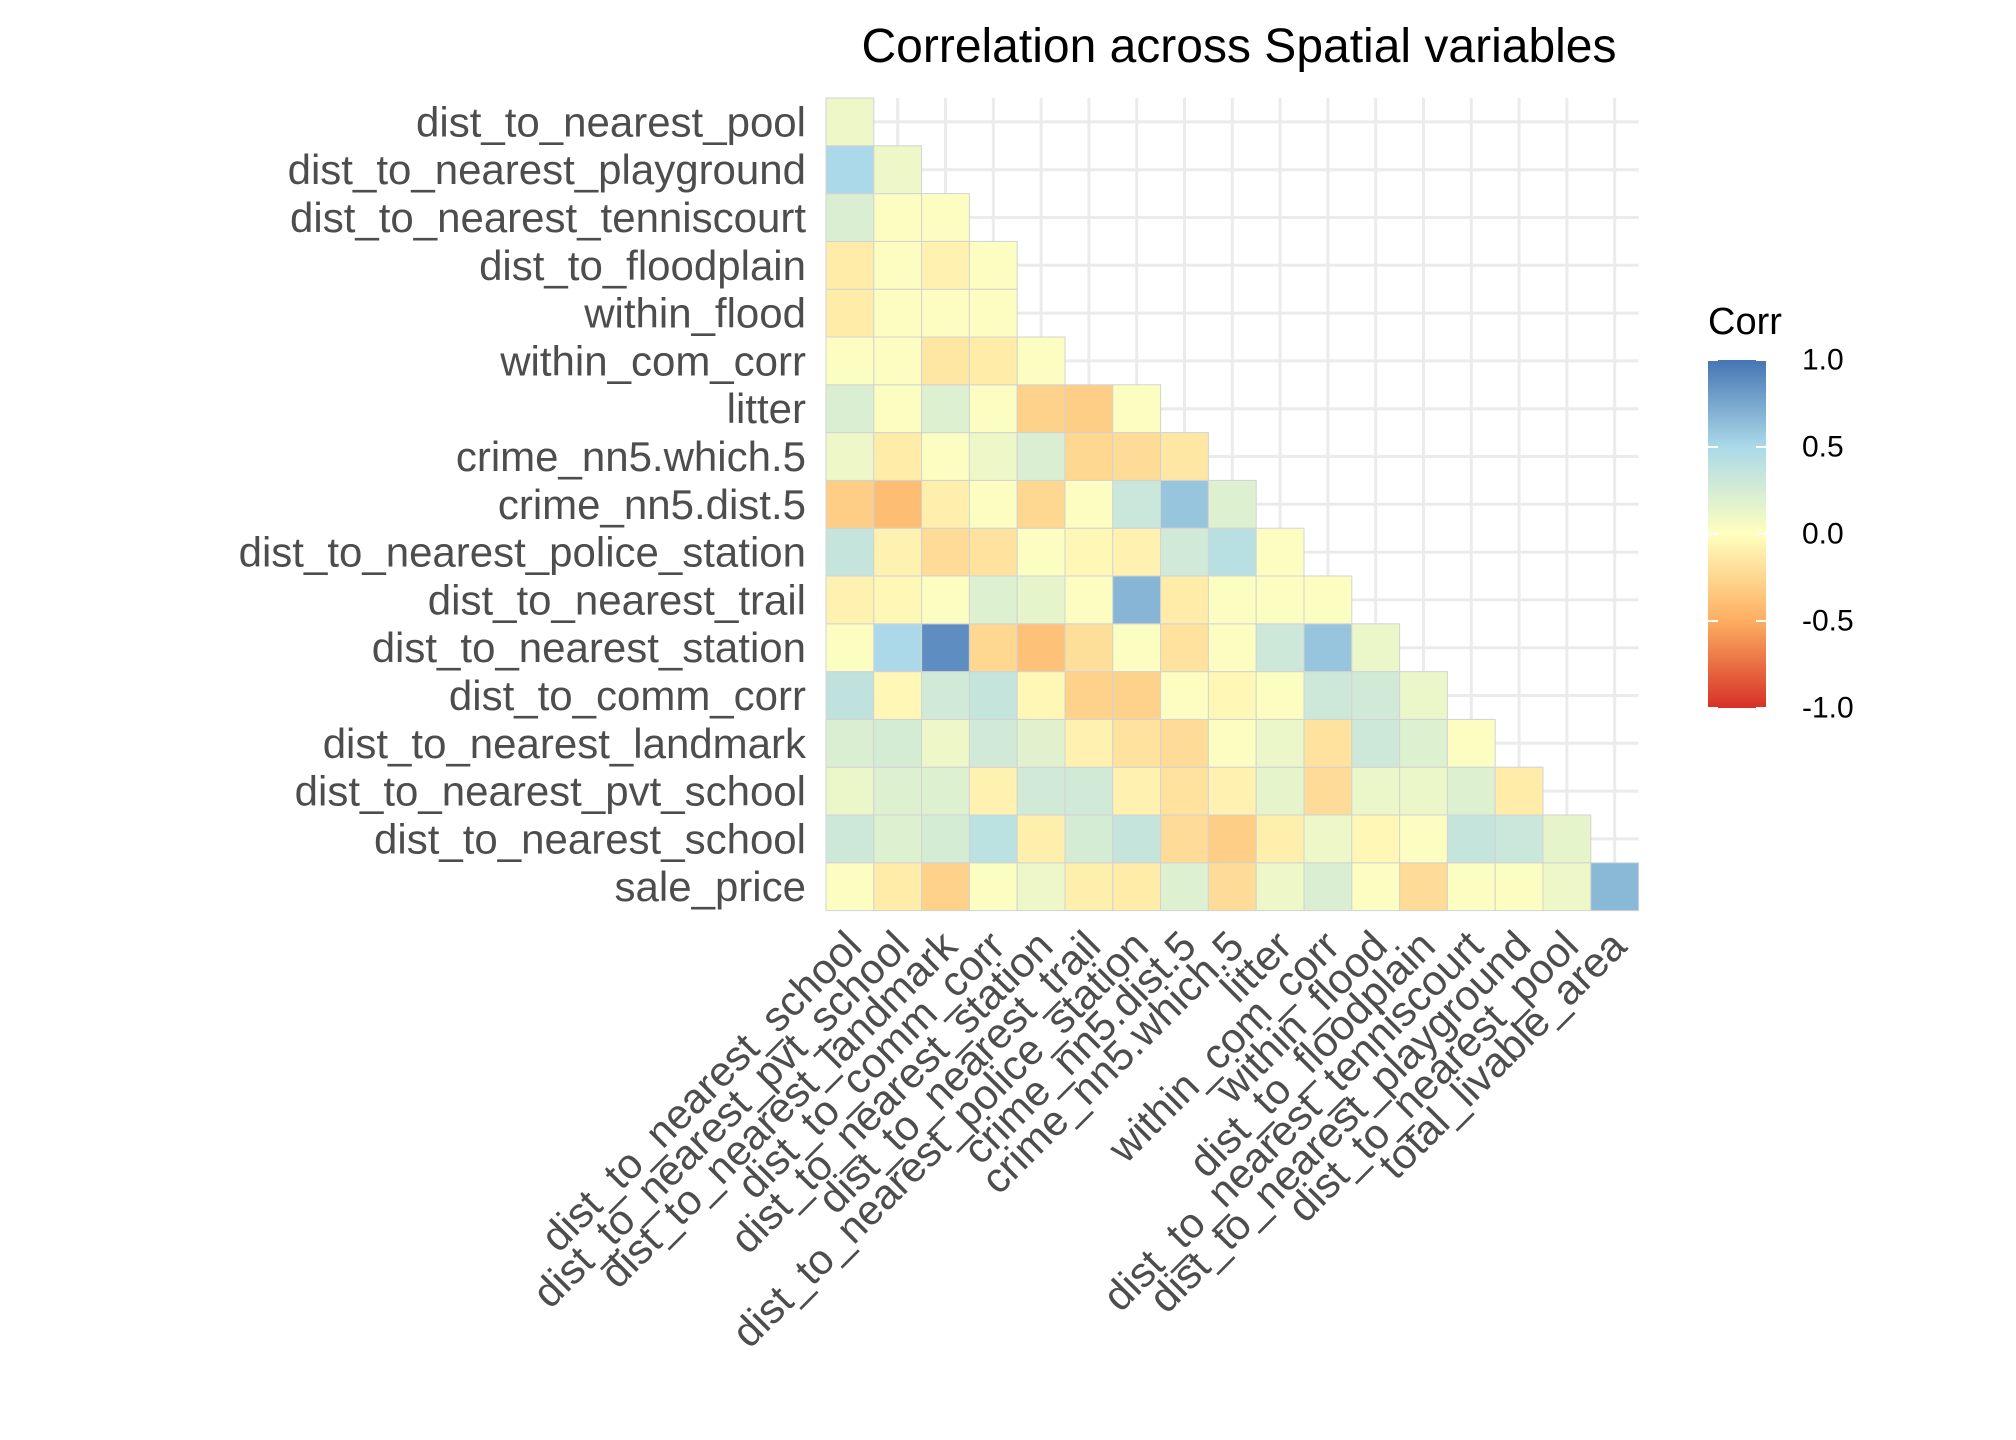 Image resolution: width=2016 pixels, height=1440 pixels. Describe the element at coordinates (522, 552) in the screenshot. I see `y-tick-label: dist_to_nearest_police_station` at that location.